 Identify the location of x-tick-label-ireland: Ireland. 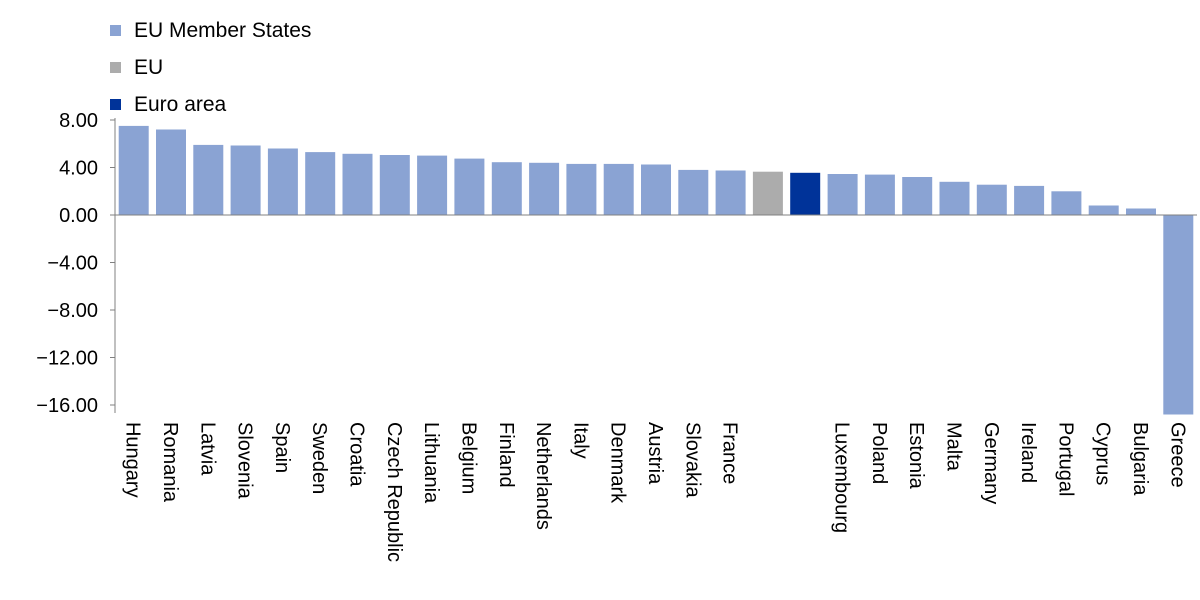
(1028, 452).